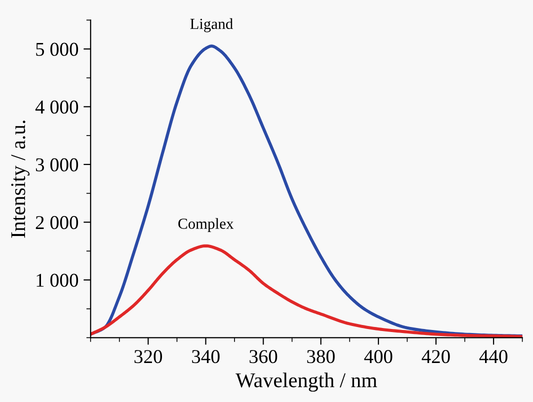 The width and height of the screenshot is (533, 402). I want to click on x-tick-label: 400, so click(378, 357).